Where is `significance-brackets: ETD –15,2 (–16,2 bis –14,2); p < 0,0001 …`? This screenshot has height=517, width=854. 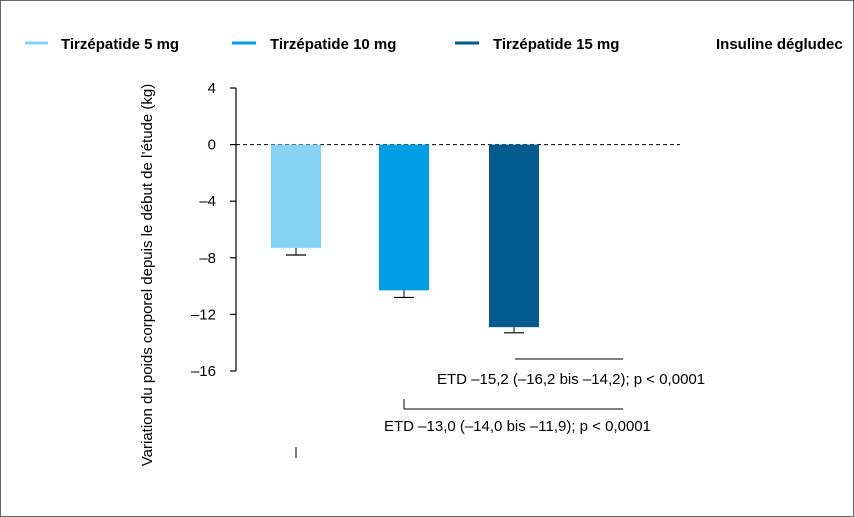 significance-brackets: ETD –15,2 (–16,2 bis –14,2); p < 0,0001 … is located at coordinates (500, 408).